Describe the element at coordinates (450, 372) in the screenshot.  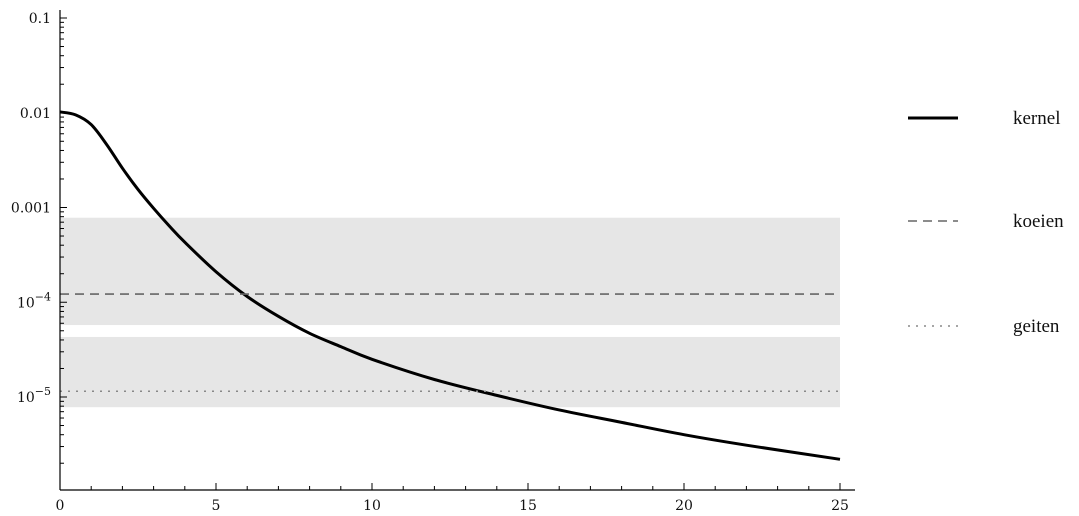
I see `geiten-band` at that location.